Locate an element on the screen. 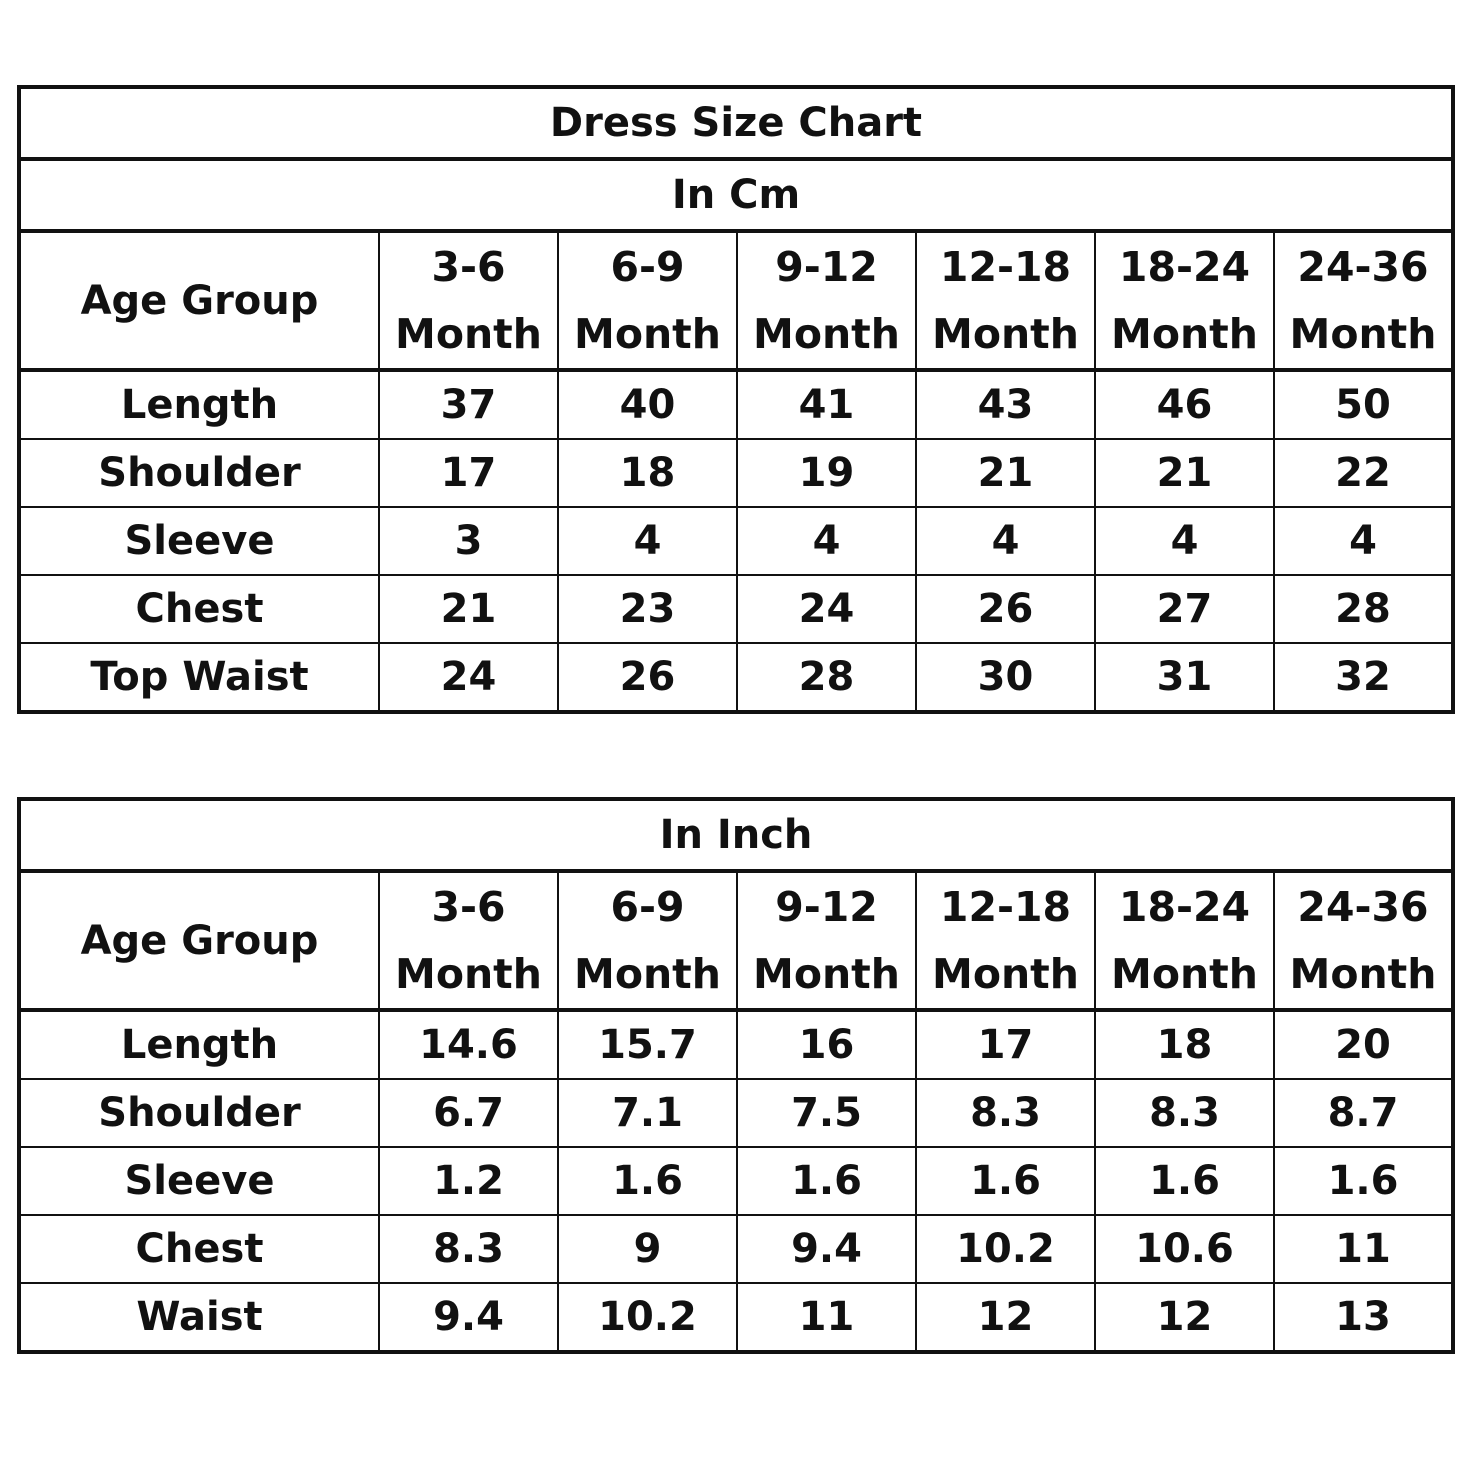  measurement-value: 23 is located at coordinates (647, 609).